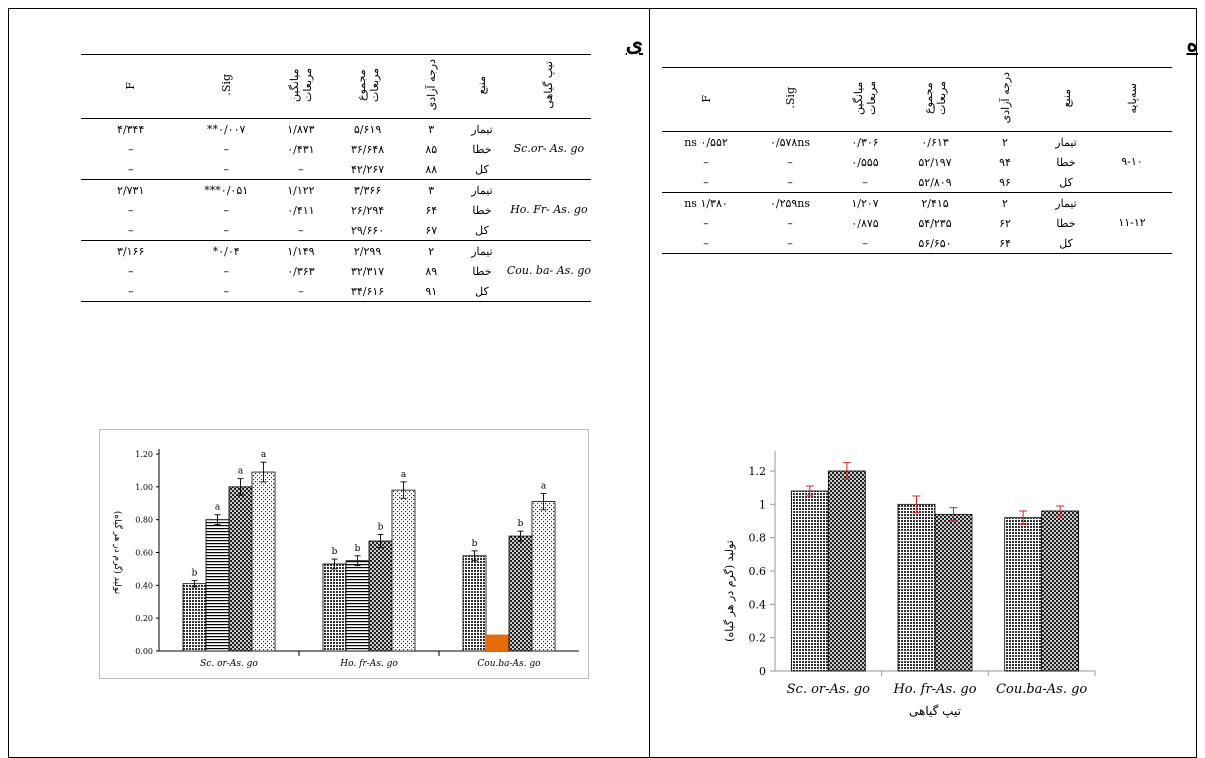  I want to click on table-cell: ۴/۳۴۴, so click(131, 129).